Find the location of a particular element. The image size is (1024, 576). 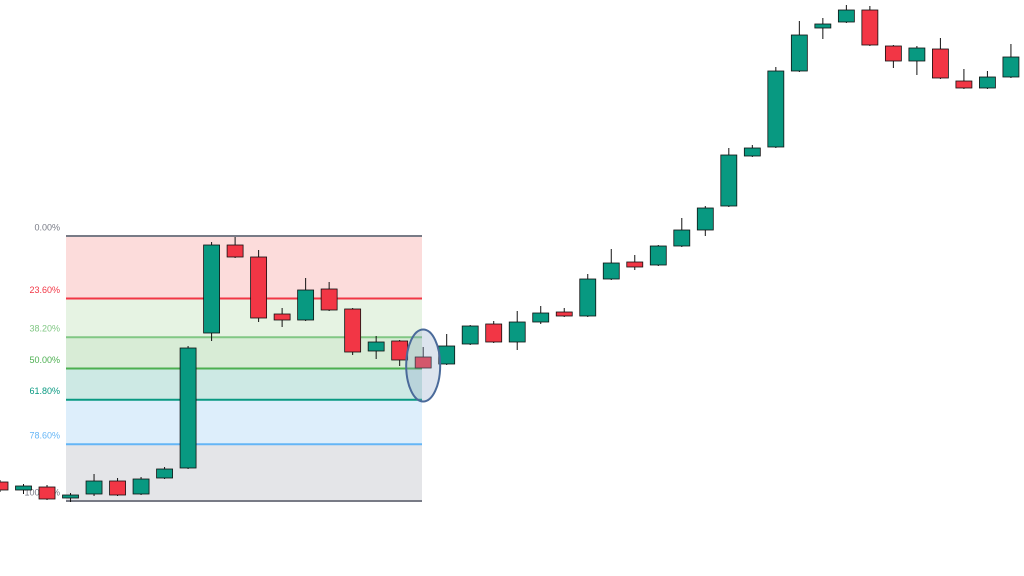

fib-label: 78.60% is located at coordinates (44, 436).